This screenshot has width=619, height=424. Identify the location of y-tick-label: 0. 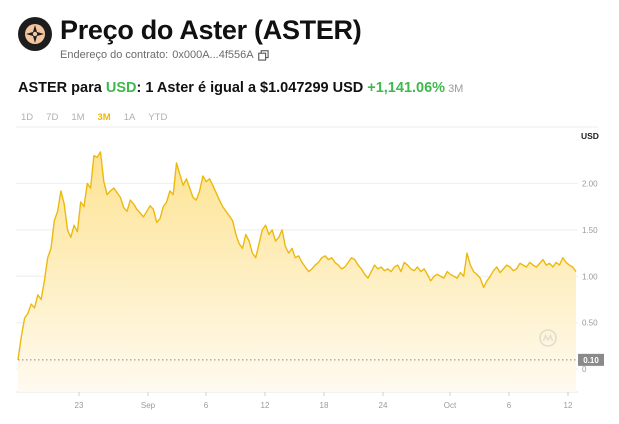
(584, 369).